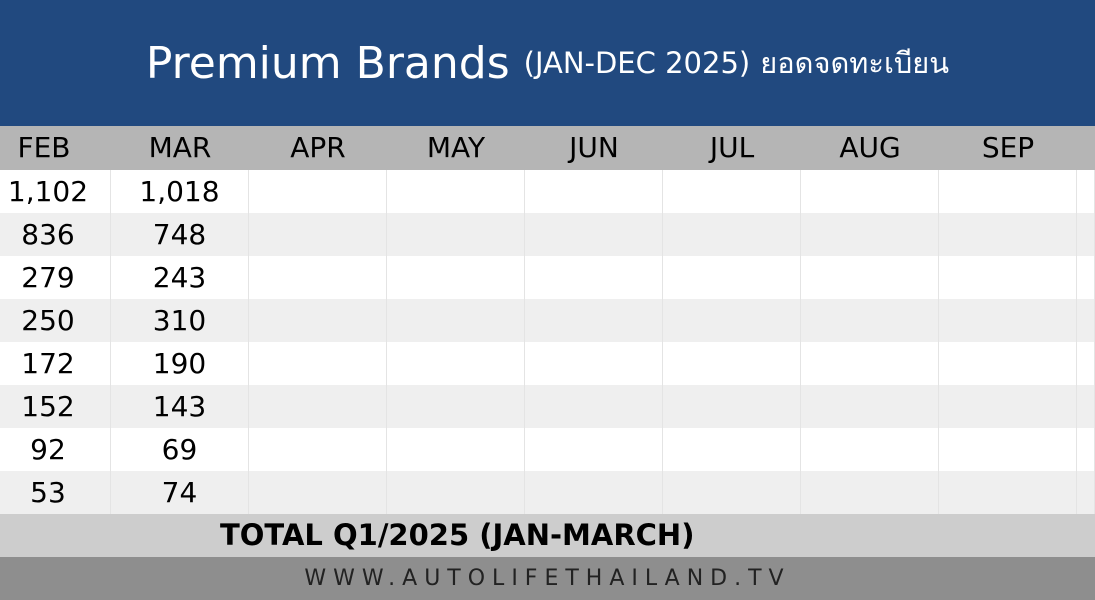 This screenshot has height=600, width=1095. I want to click on table-cell: 243, so click(180, 277).